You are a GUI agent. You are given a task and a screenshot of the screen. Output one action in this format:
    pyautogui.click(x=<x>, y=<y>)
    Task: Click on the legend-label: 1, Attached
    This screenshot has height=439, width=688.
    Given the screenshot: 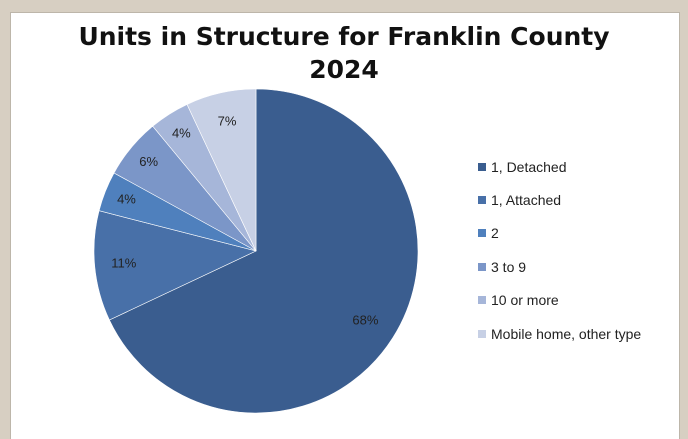 What is the action you would take?
    pyautogui.click(x=526, y=200)
    